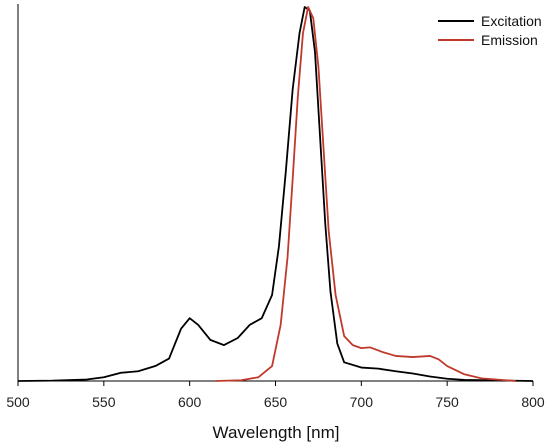 The image size is (550, 446). What do you see at coordinates (276, 432) in the screenshot?
I see `x-axis-title: Wavelength [nm]` at bounding box center [276, 432].